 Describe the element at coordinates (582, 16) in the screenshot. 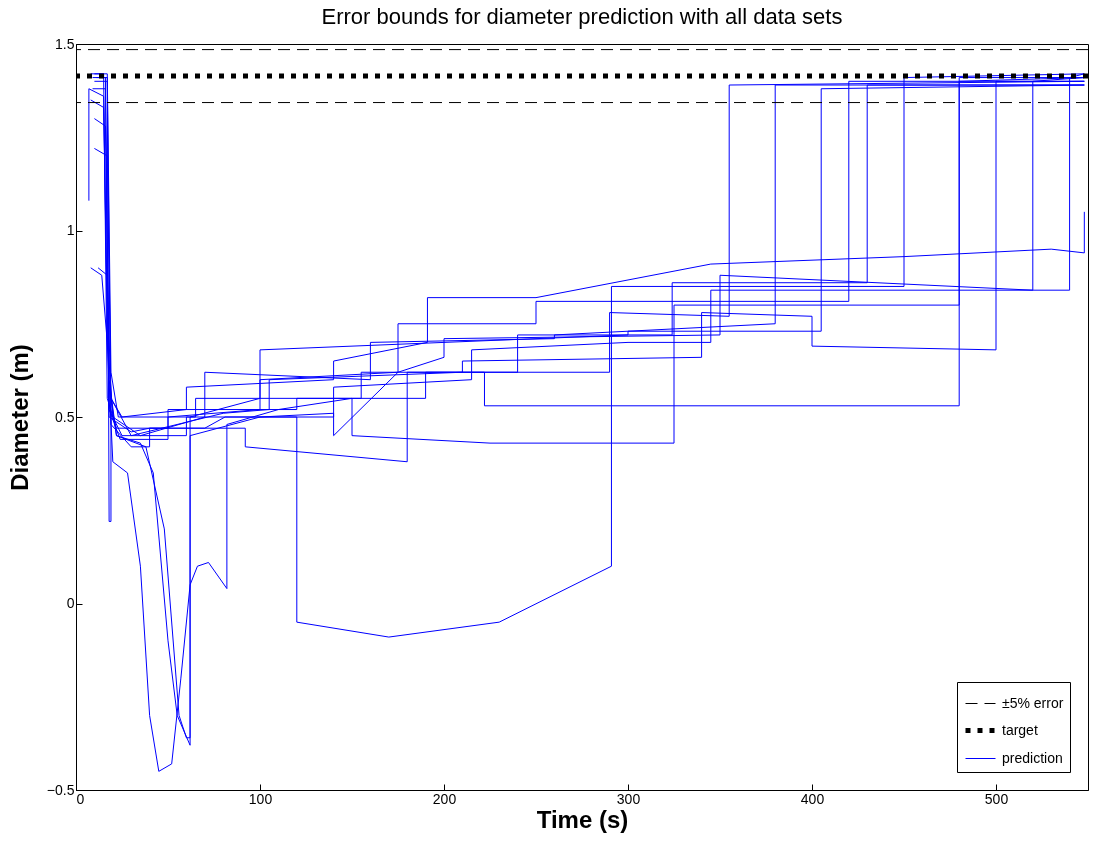

I see `chart-title: Error bounds for diameter prediction with all data sets` at that location.